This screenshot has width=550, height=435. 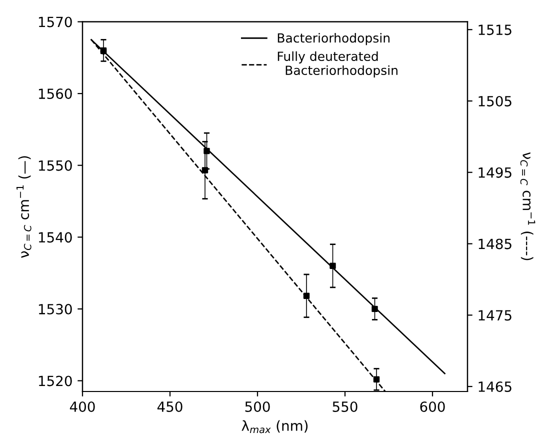 What do you see at coordinates (432, 406) in the screenshot?
I see `x-tick-label: 600` at bounding box center [432, 406].